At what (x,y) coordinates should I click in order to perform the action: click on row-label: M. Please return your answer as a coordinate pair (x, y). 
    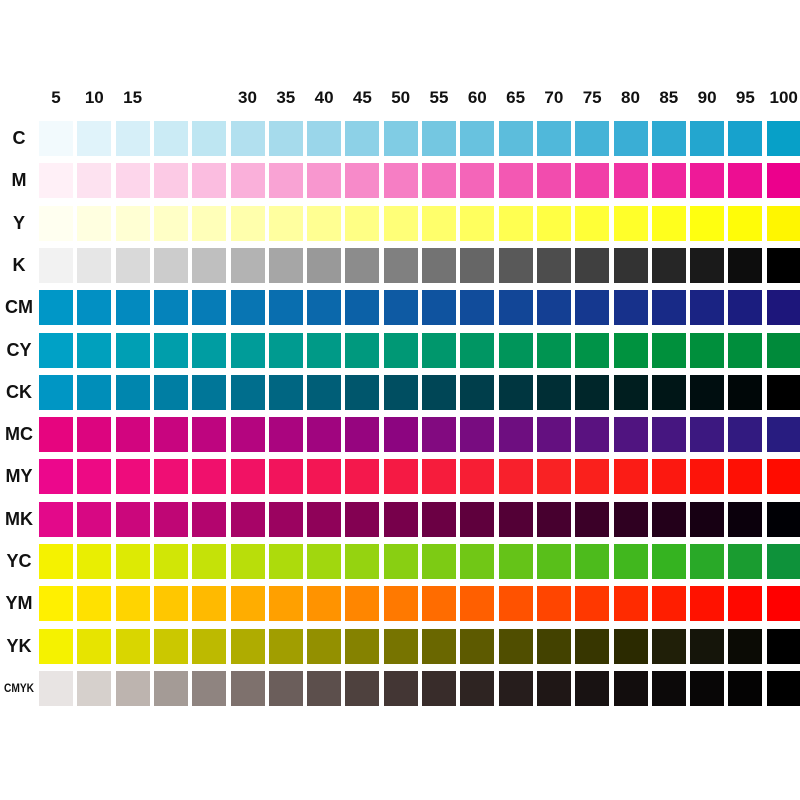
    Looking at the image, I should click on (19, 180).